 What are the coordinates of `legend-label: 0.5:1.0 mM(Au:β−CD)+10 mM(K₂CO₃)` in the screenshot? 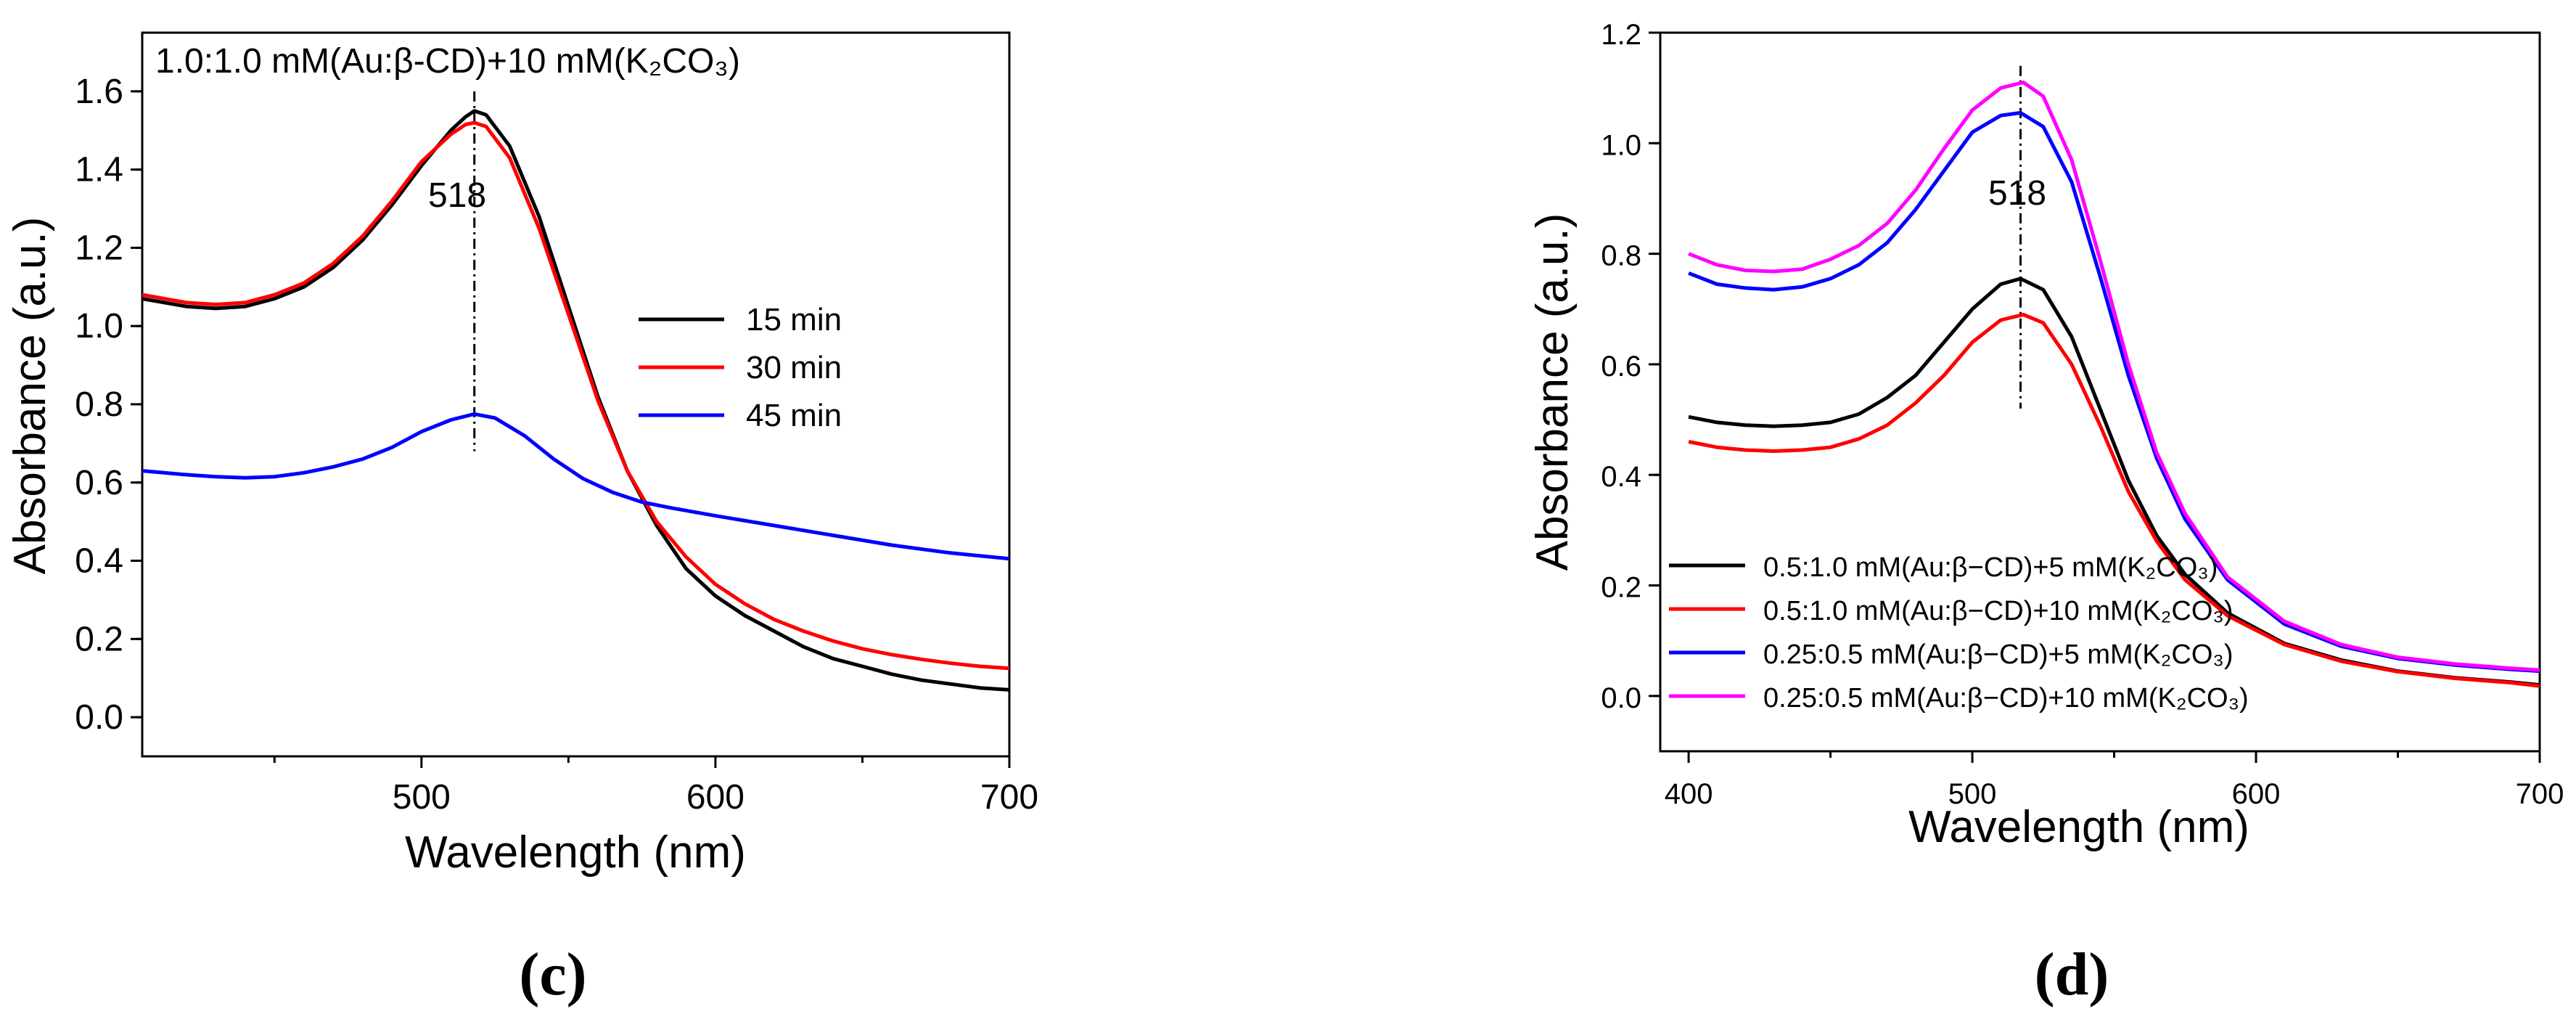 It's located at (1998, 611).